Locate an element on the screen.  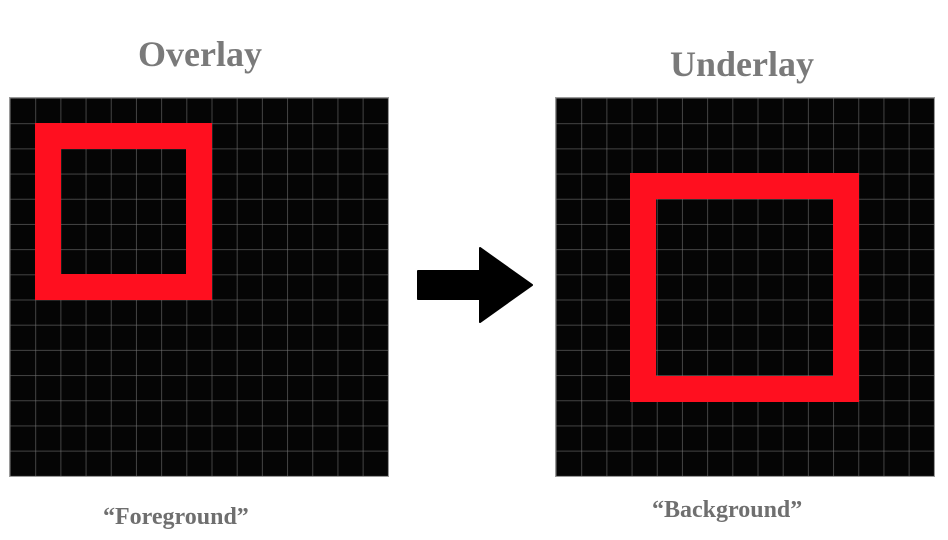
overlay-red-square is located at coordinates (123, 211).